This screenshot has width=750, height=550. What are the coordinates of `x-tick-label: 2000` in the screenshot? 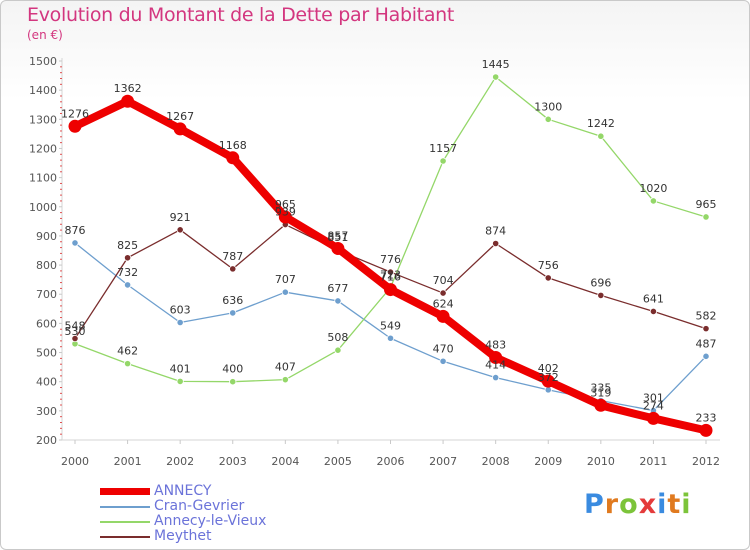 It's located at (75, 461).